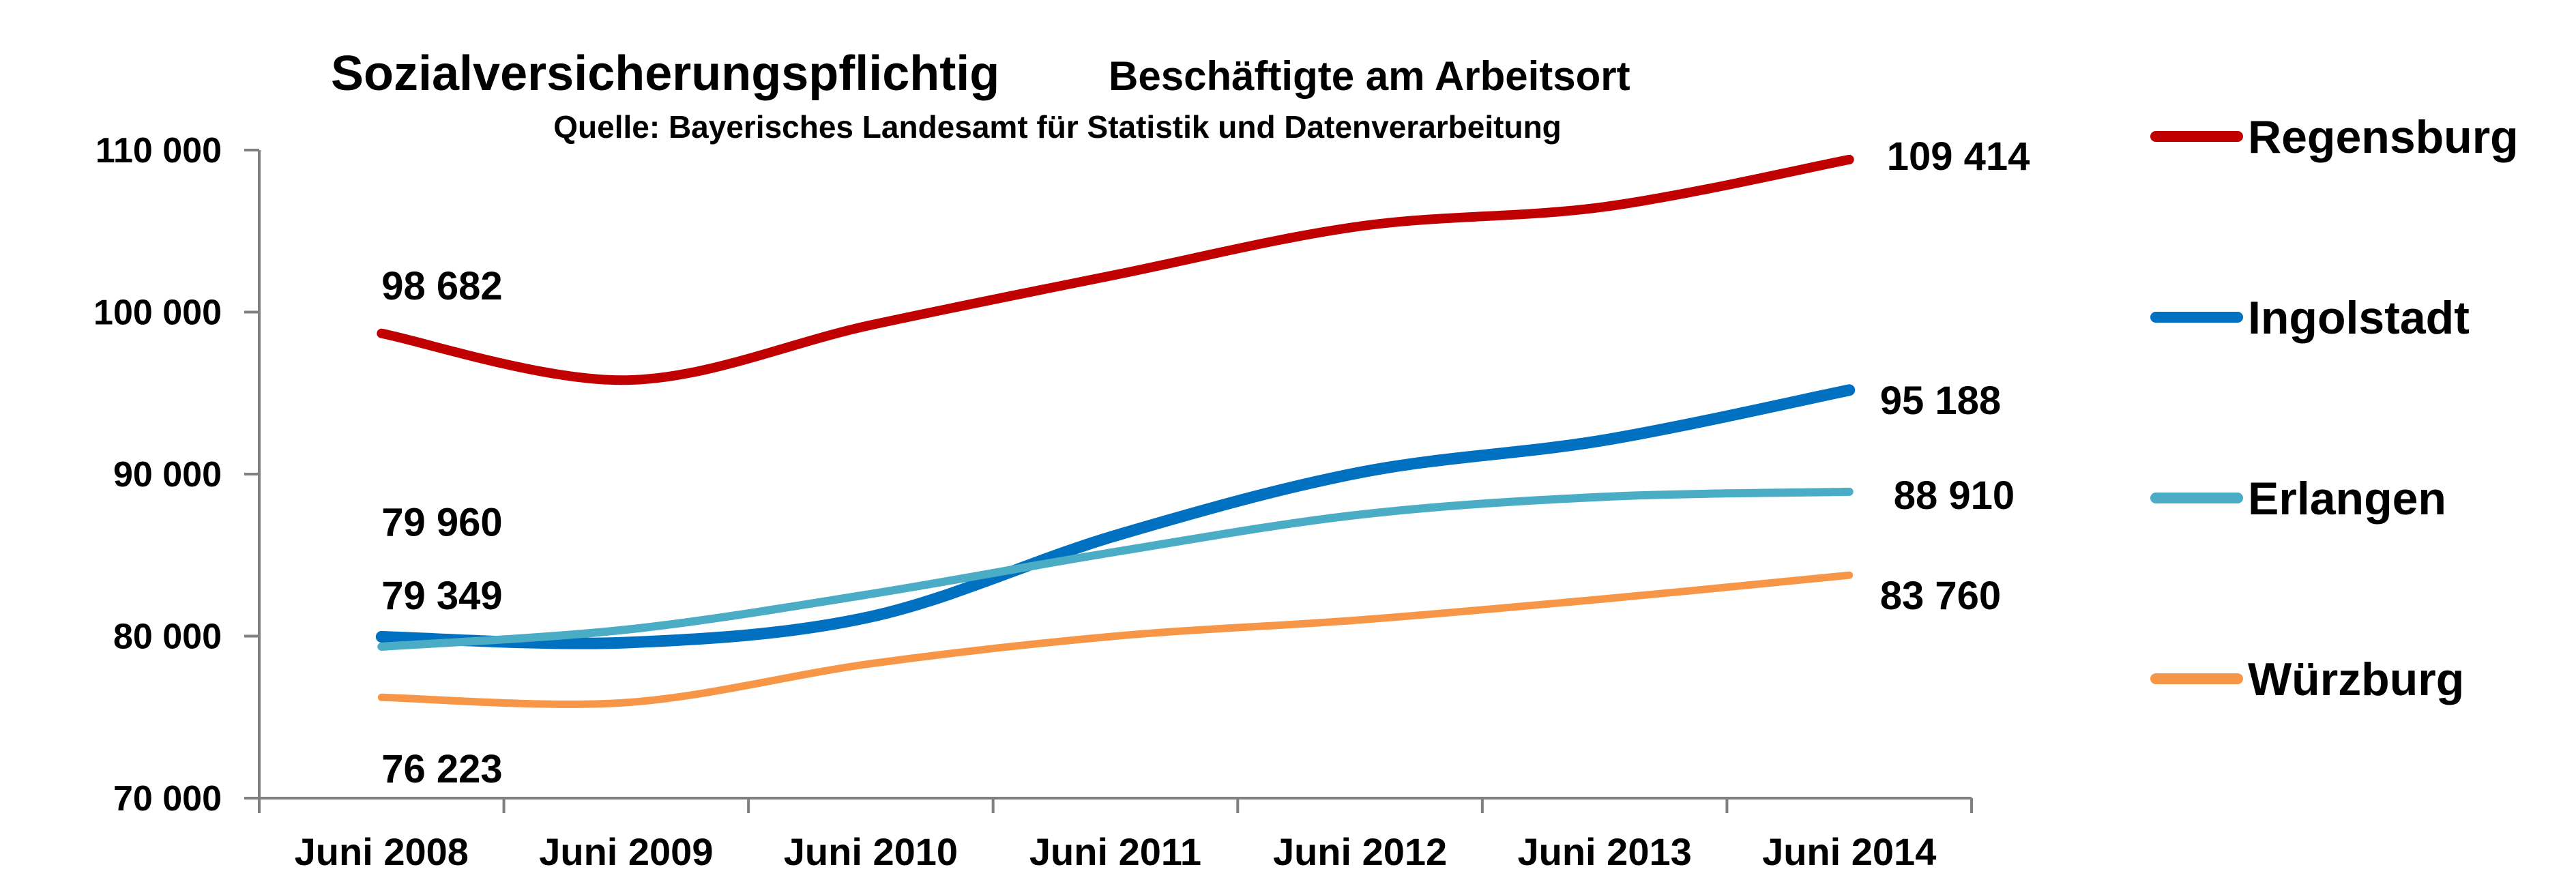 Image resolution: width=2576 pixels, height=880 pixels. What do you see at coordinates (382, 851) in the screenshot?
I see `x-tick-label: Juni 2008` at bounding box center [382, 851].